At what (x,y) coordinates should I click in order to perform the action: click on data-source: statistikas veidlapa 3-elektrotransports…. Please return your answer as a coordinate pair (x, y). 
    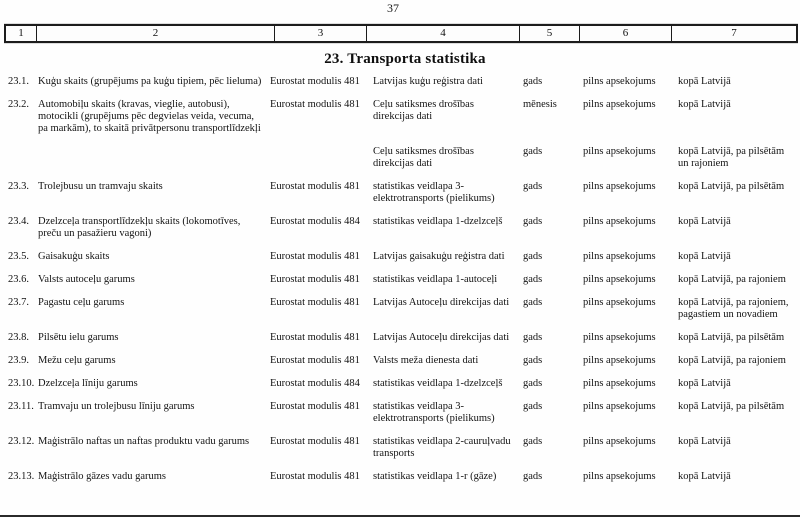
    Looking at the image, I should click on (434, 412).